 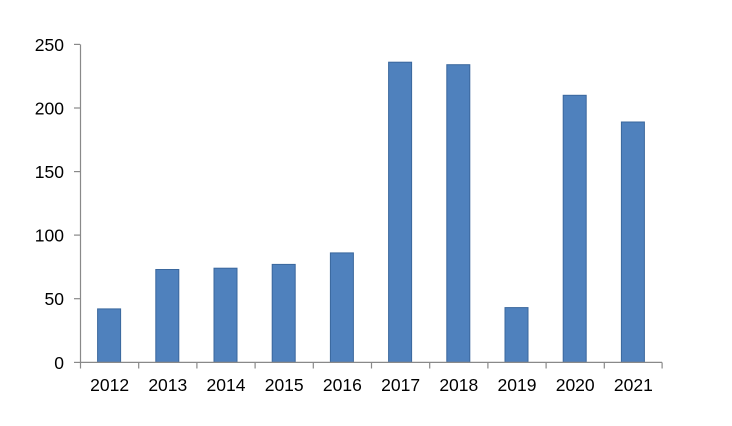 I want to click on svg-text: 2019, so click(x=517, y=385).